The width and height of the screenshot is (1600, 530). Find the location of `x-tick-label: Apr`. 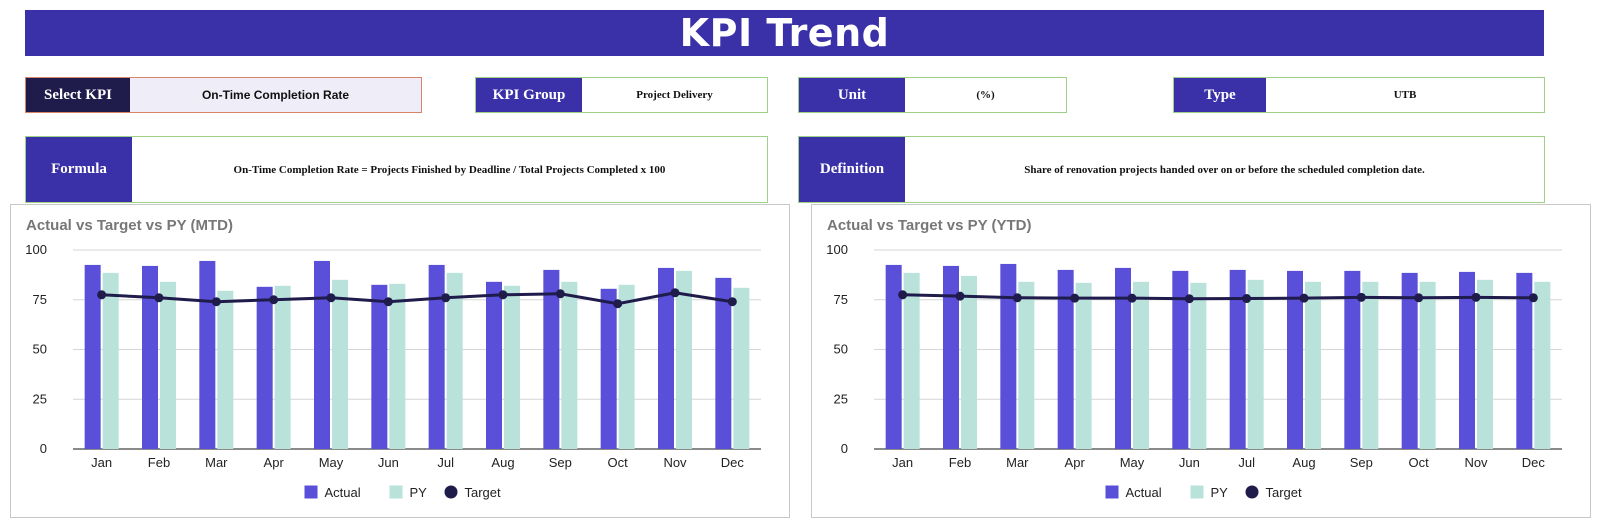

x-tick-label: Apr is located at coordinates (1075, 462).